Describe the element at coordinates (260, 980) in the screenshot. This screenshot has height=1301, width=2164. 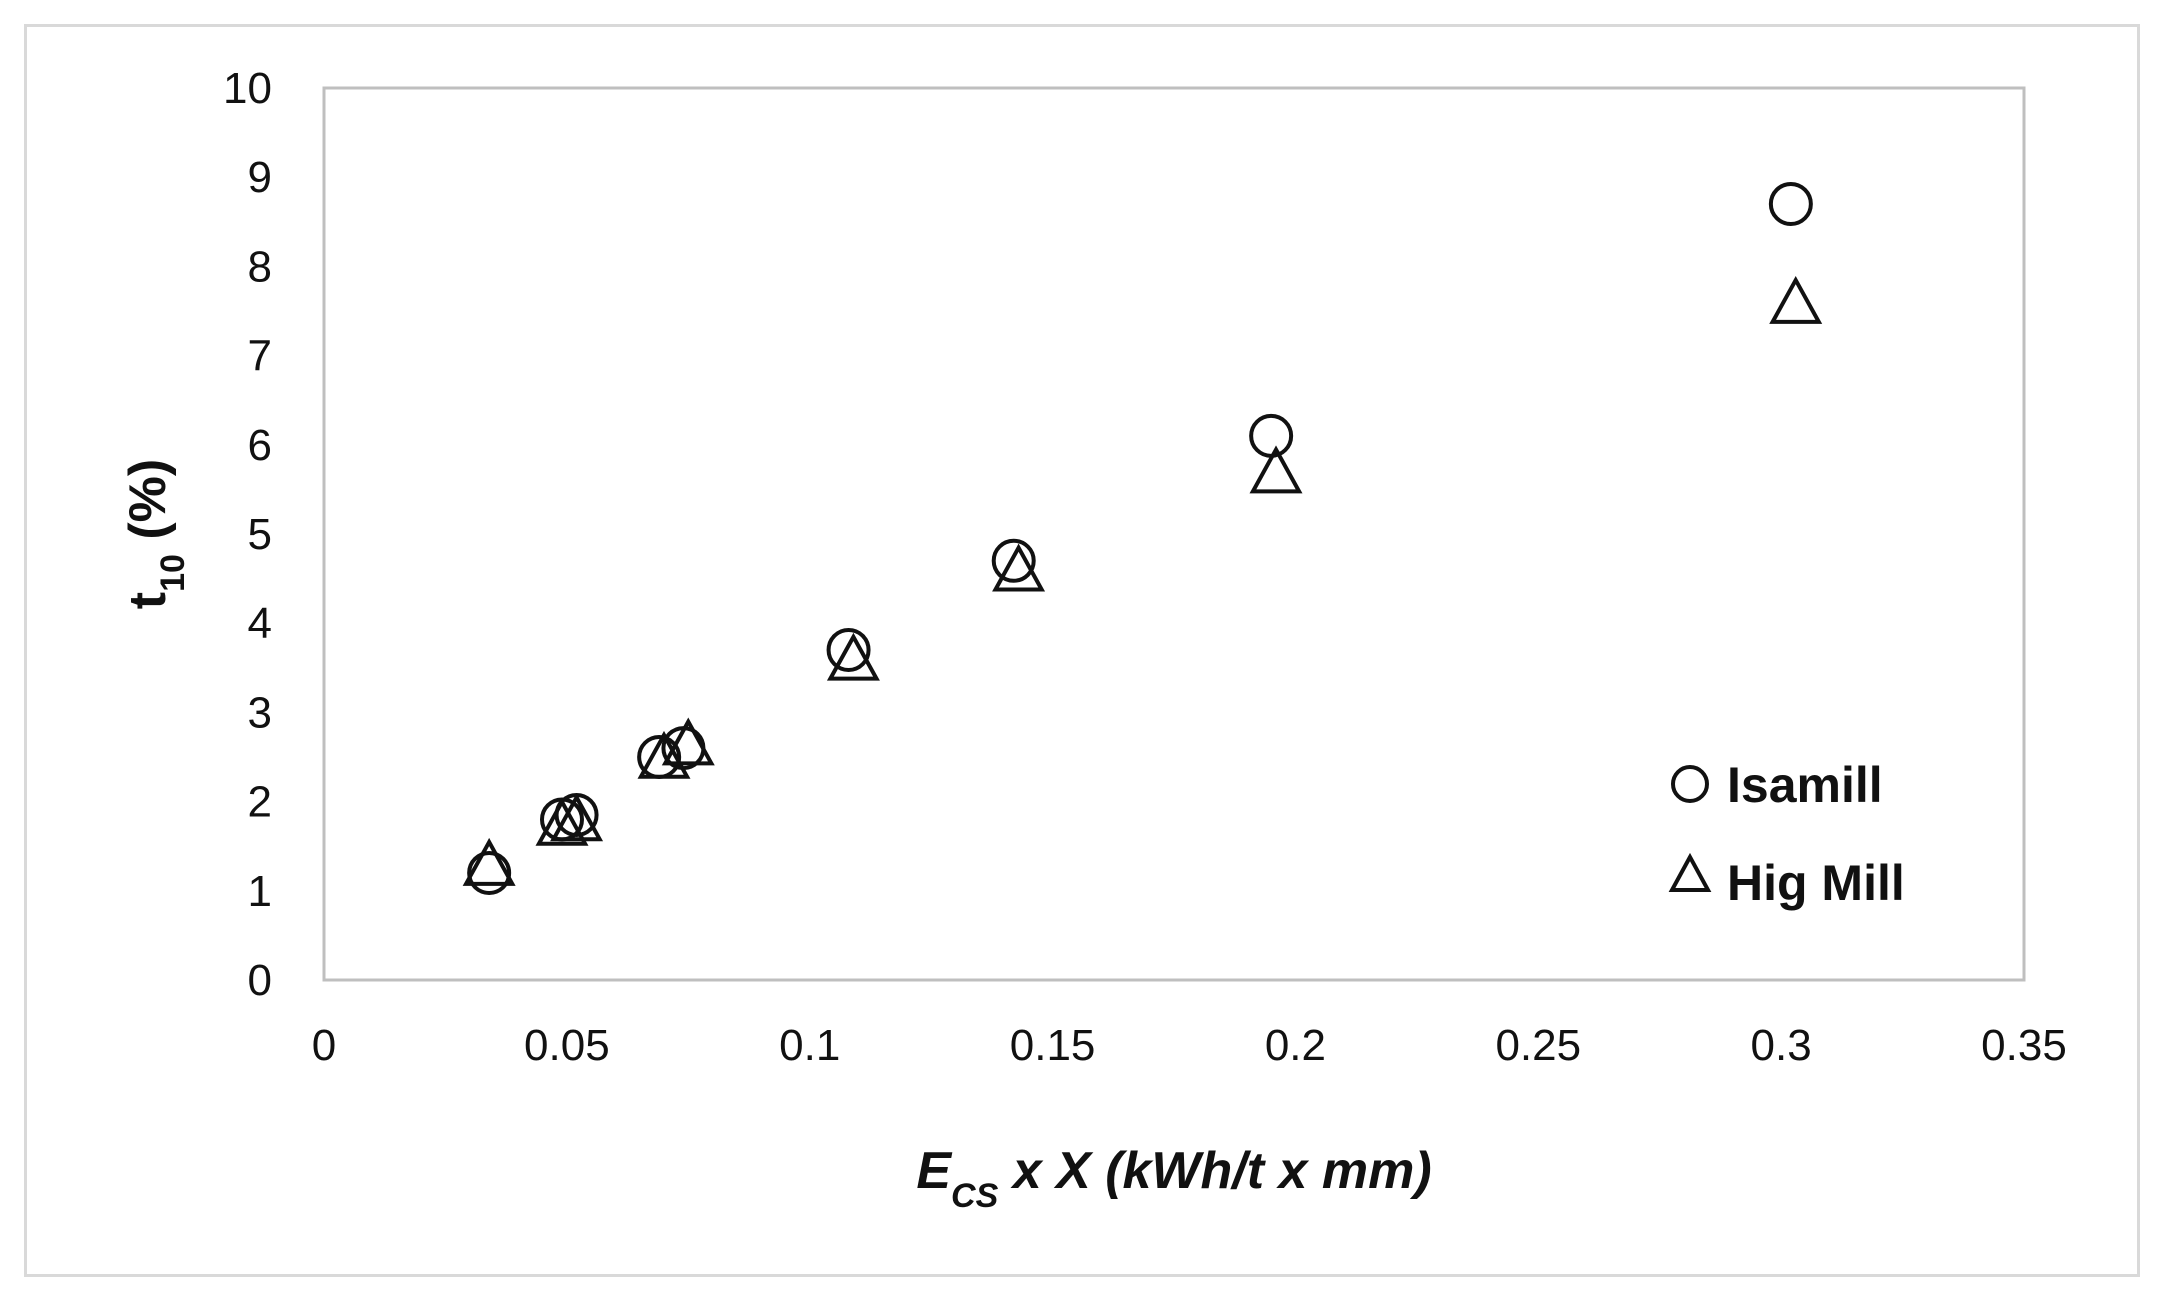
I see `y-tick-label: 0` at that location.